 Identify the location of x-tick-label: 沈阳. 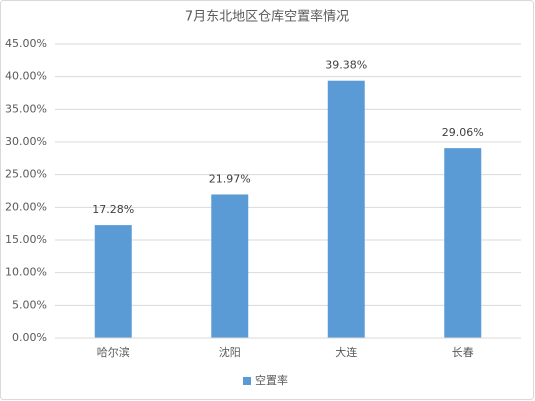
(230, 352).